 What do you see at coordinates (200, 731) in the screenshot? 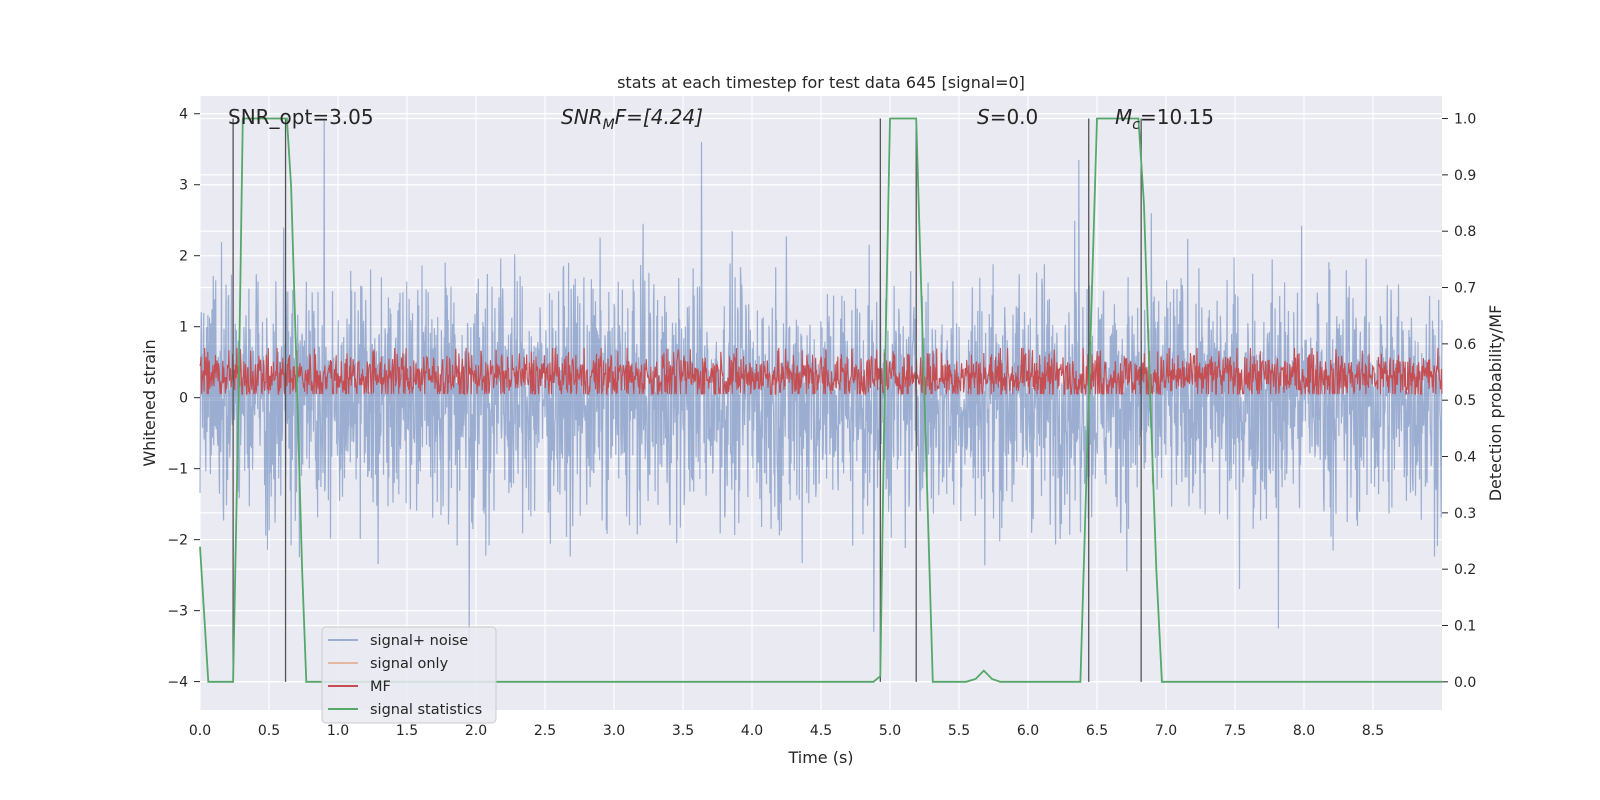
I see `x-tick-label: 0.0` at bounding box center [200, 731].